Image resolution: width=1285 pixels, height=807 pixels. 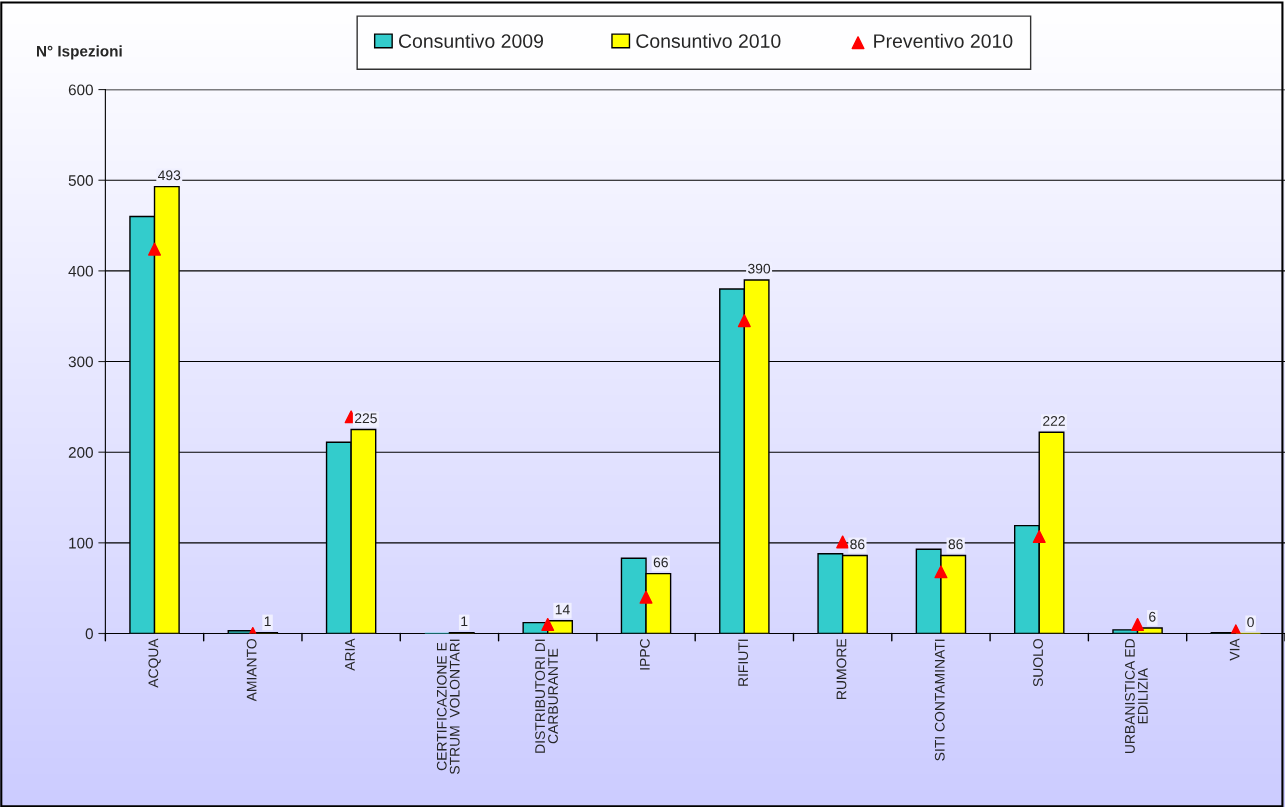 I want to click on x-tick-label: AMIANTO, so click(x=251, y=670).